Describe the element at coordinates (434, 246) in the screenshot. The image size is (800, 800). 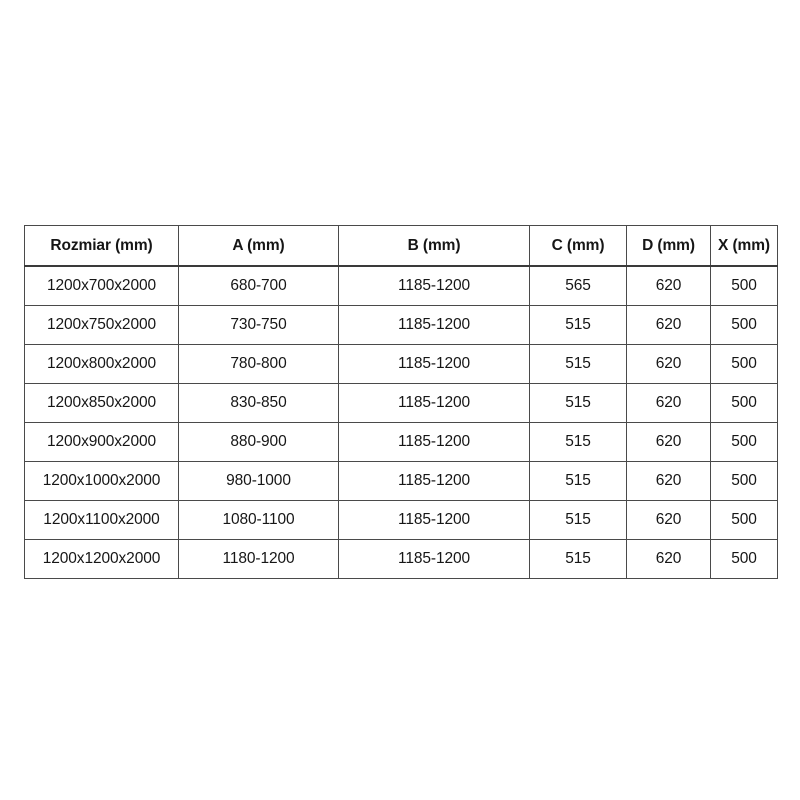
I see `column-header-b: B (mm)` at that location.